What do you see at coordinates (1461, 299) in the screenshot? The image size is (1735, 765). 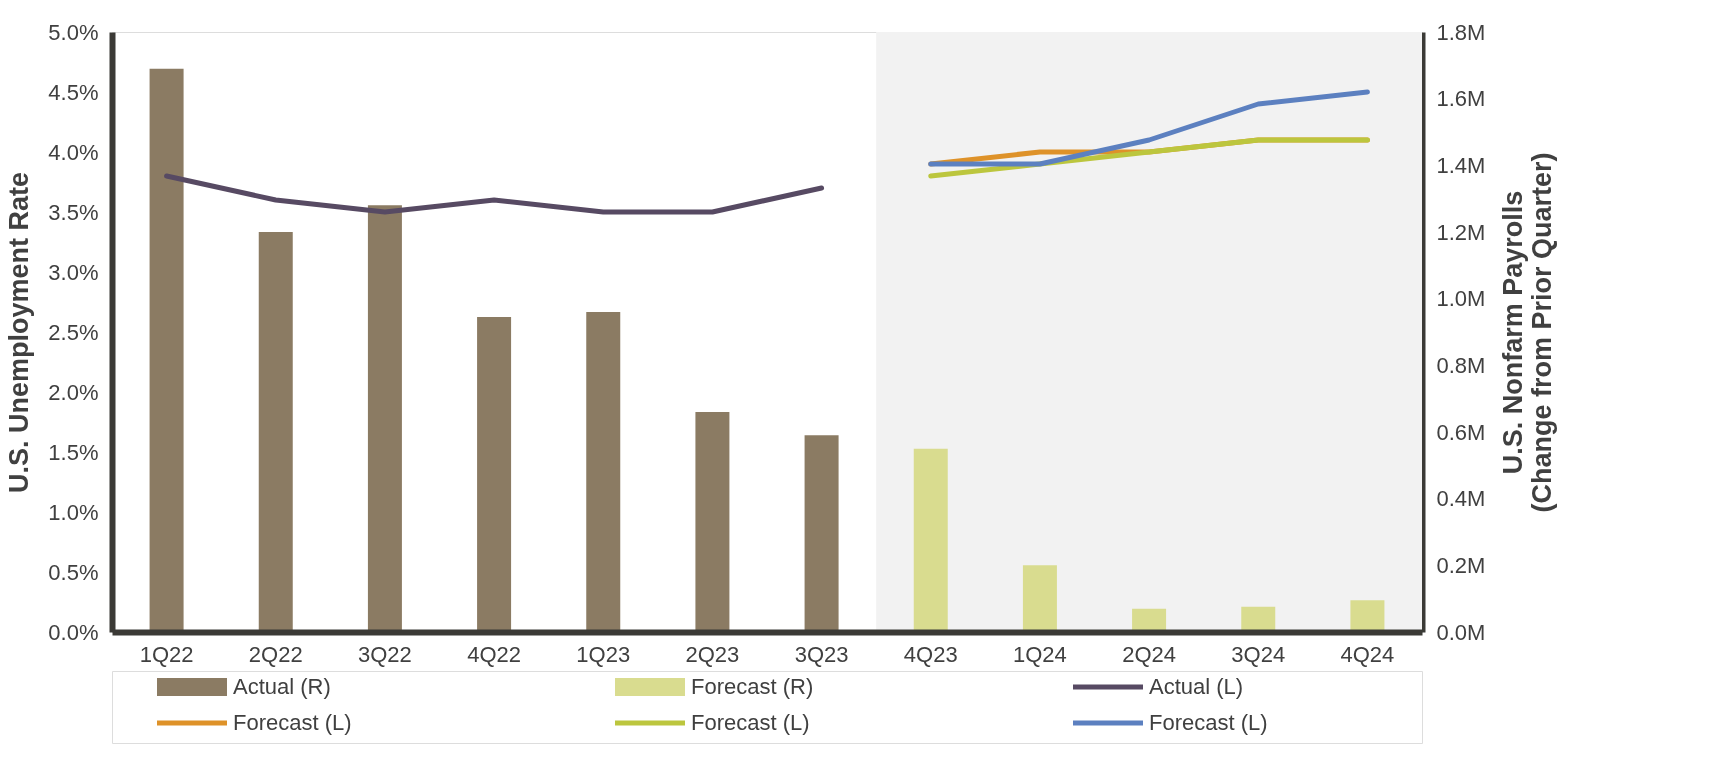 I see `y2-tick-label: 1.0M` at bounding box center [1461, 299].